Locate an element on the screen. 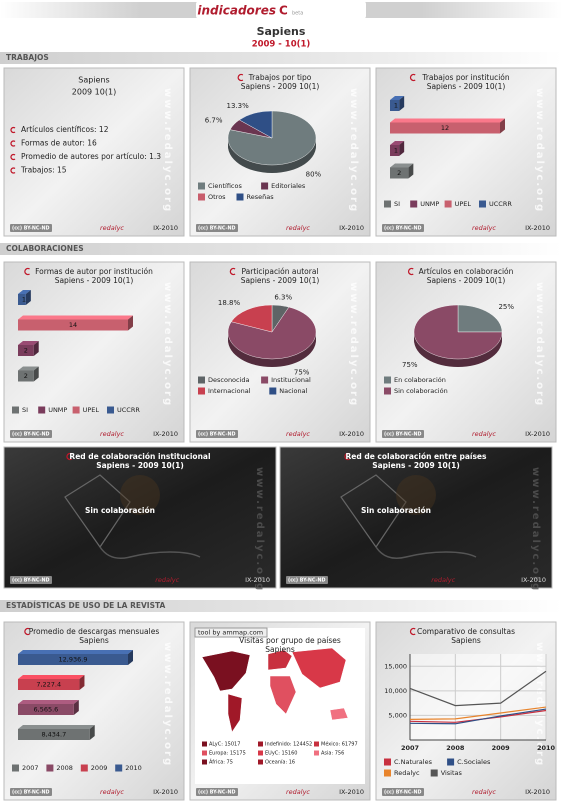 Image resolution: width=562 pixels, height=809 pixels. legend-label: C.Sociales is located at coordinates (474, 762).